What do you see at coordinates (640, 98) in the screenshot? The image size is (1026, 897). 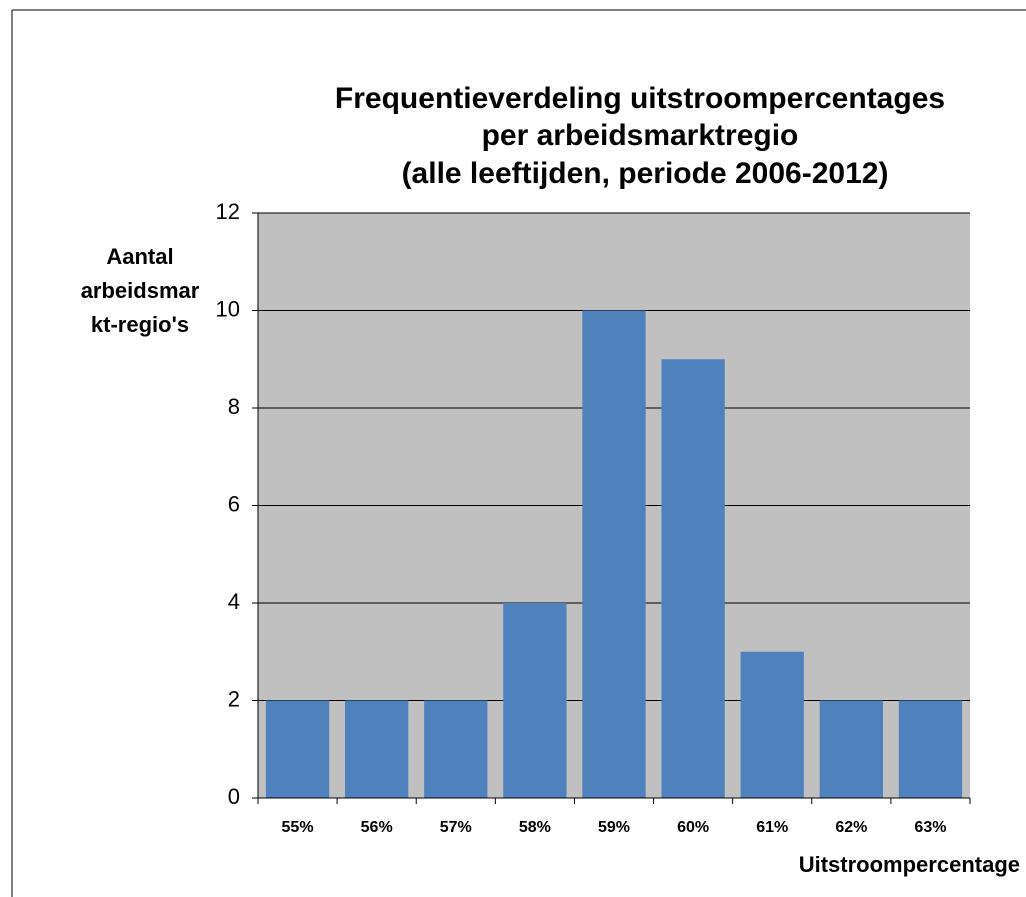 I see `chart-title: Frequentieverdeling uitstroompercentages` at bounding box center [640, 98].